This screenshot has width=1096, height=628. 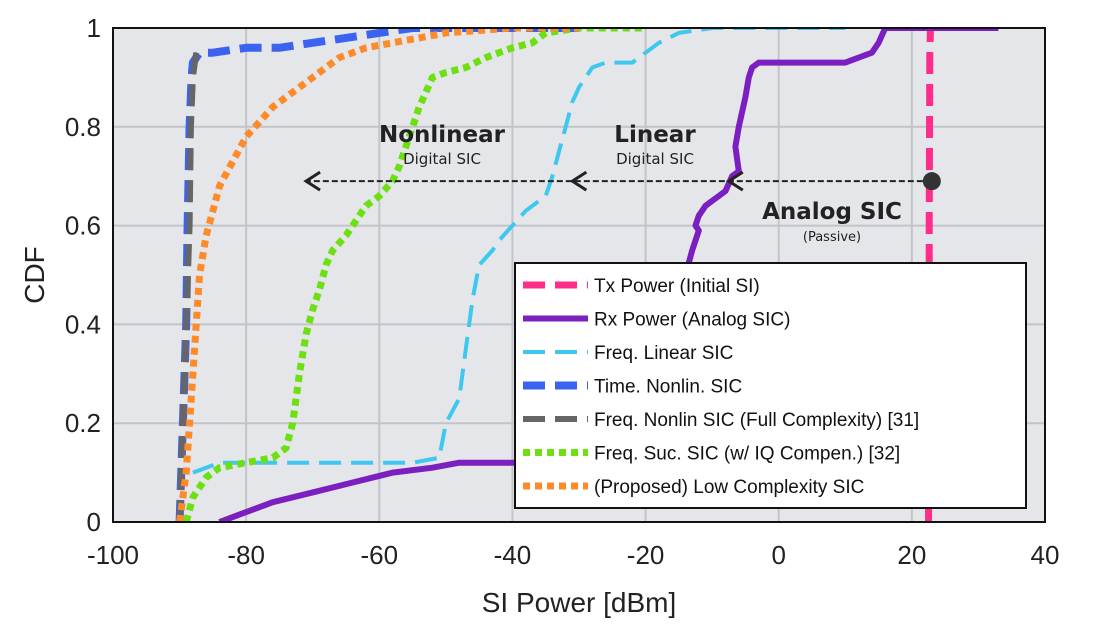 I want to click on y-tick-label: 0.2, so click(x=83, y=423).